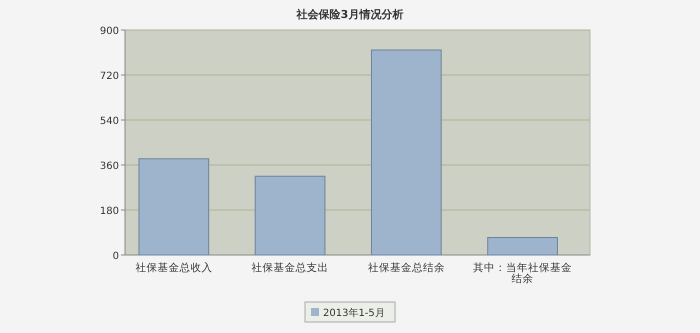  Describe the element at coordinates (109, 211) in the screenshot. I see `y-tick-label: 180` at that location.